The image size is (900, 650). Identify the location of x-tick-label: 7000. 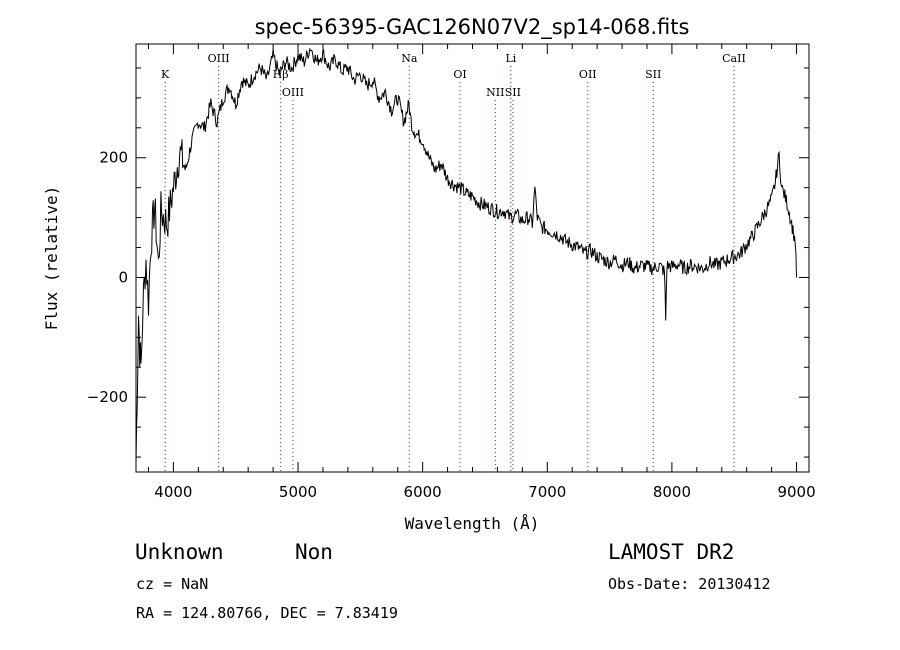
(547, 492).